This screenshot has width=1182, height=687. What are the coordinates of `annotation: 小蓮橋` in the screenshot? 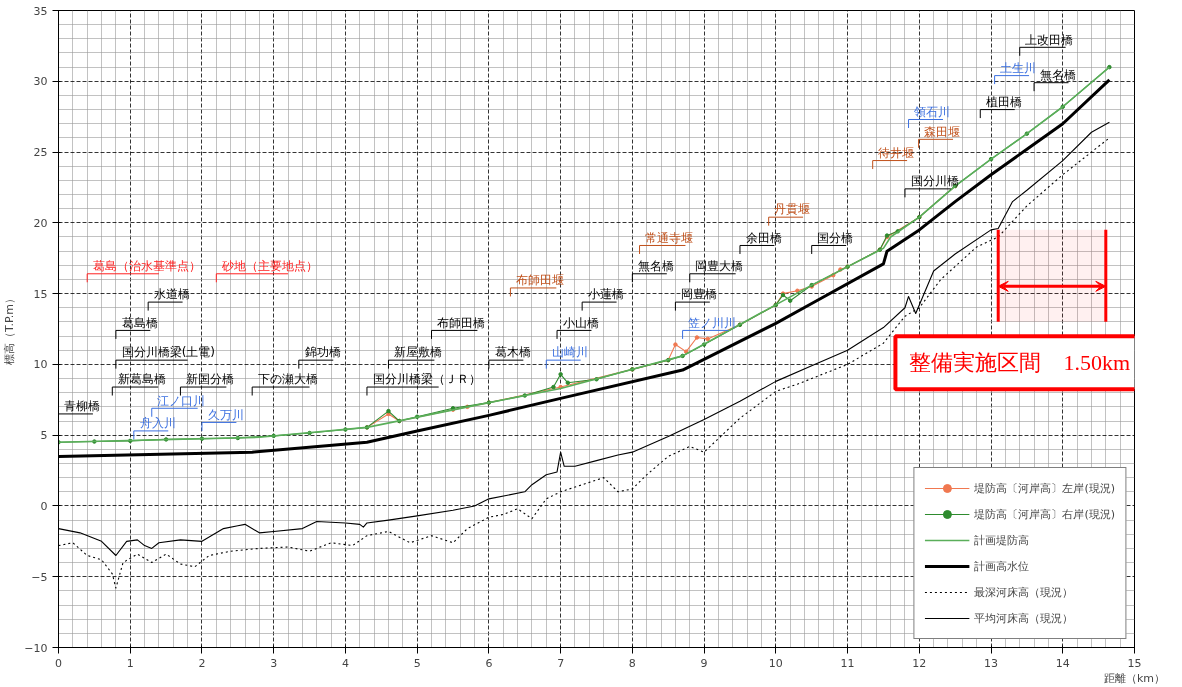 It's located at (605, 294).